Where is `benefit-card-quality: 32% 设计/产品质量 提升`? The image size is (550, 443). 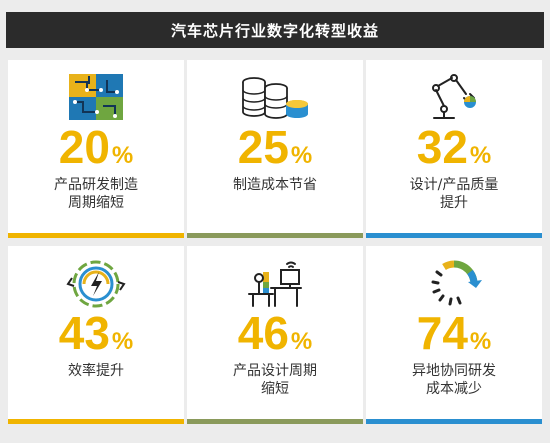
benefit-card-quality: 32% 设计/产品质量 提升 is located at coordinates (454, 149).